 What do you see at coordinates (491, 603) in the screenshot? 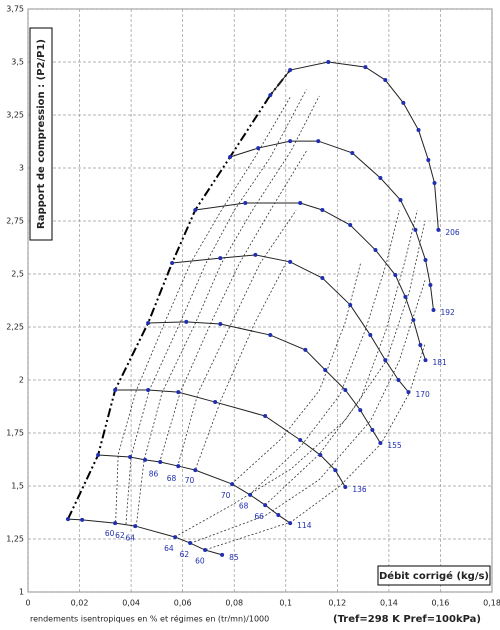
I see `x-tick-label: 0,18` at bounding box center [491, 603].